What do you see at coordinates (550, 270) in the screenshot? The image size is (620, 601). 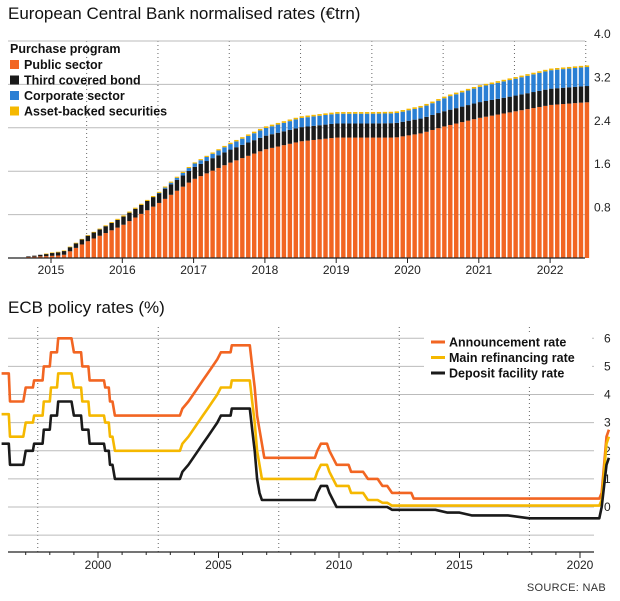 I see `x-tick-label: 2022` at bounding box center [550, 270].